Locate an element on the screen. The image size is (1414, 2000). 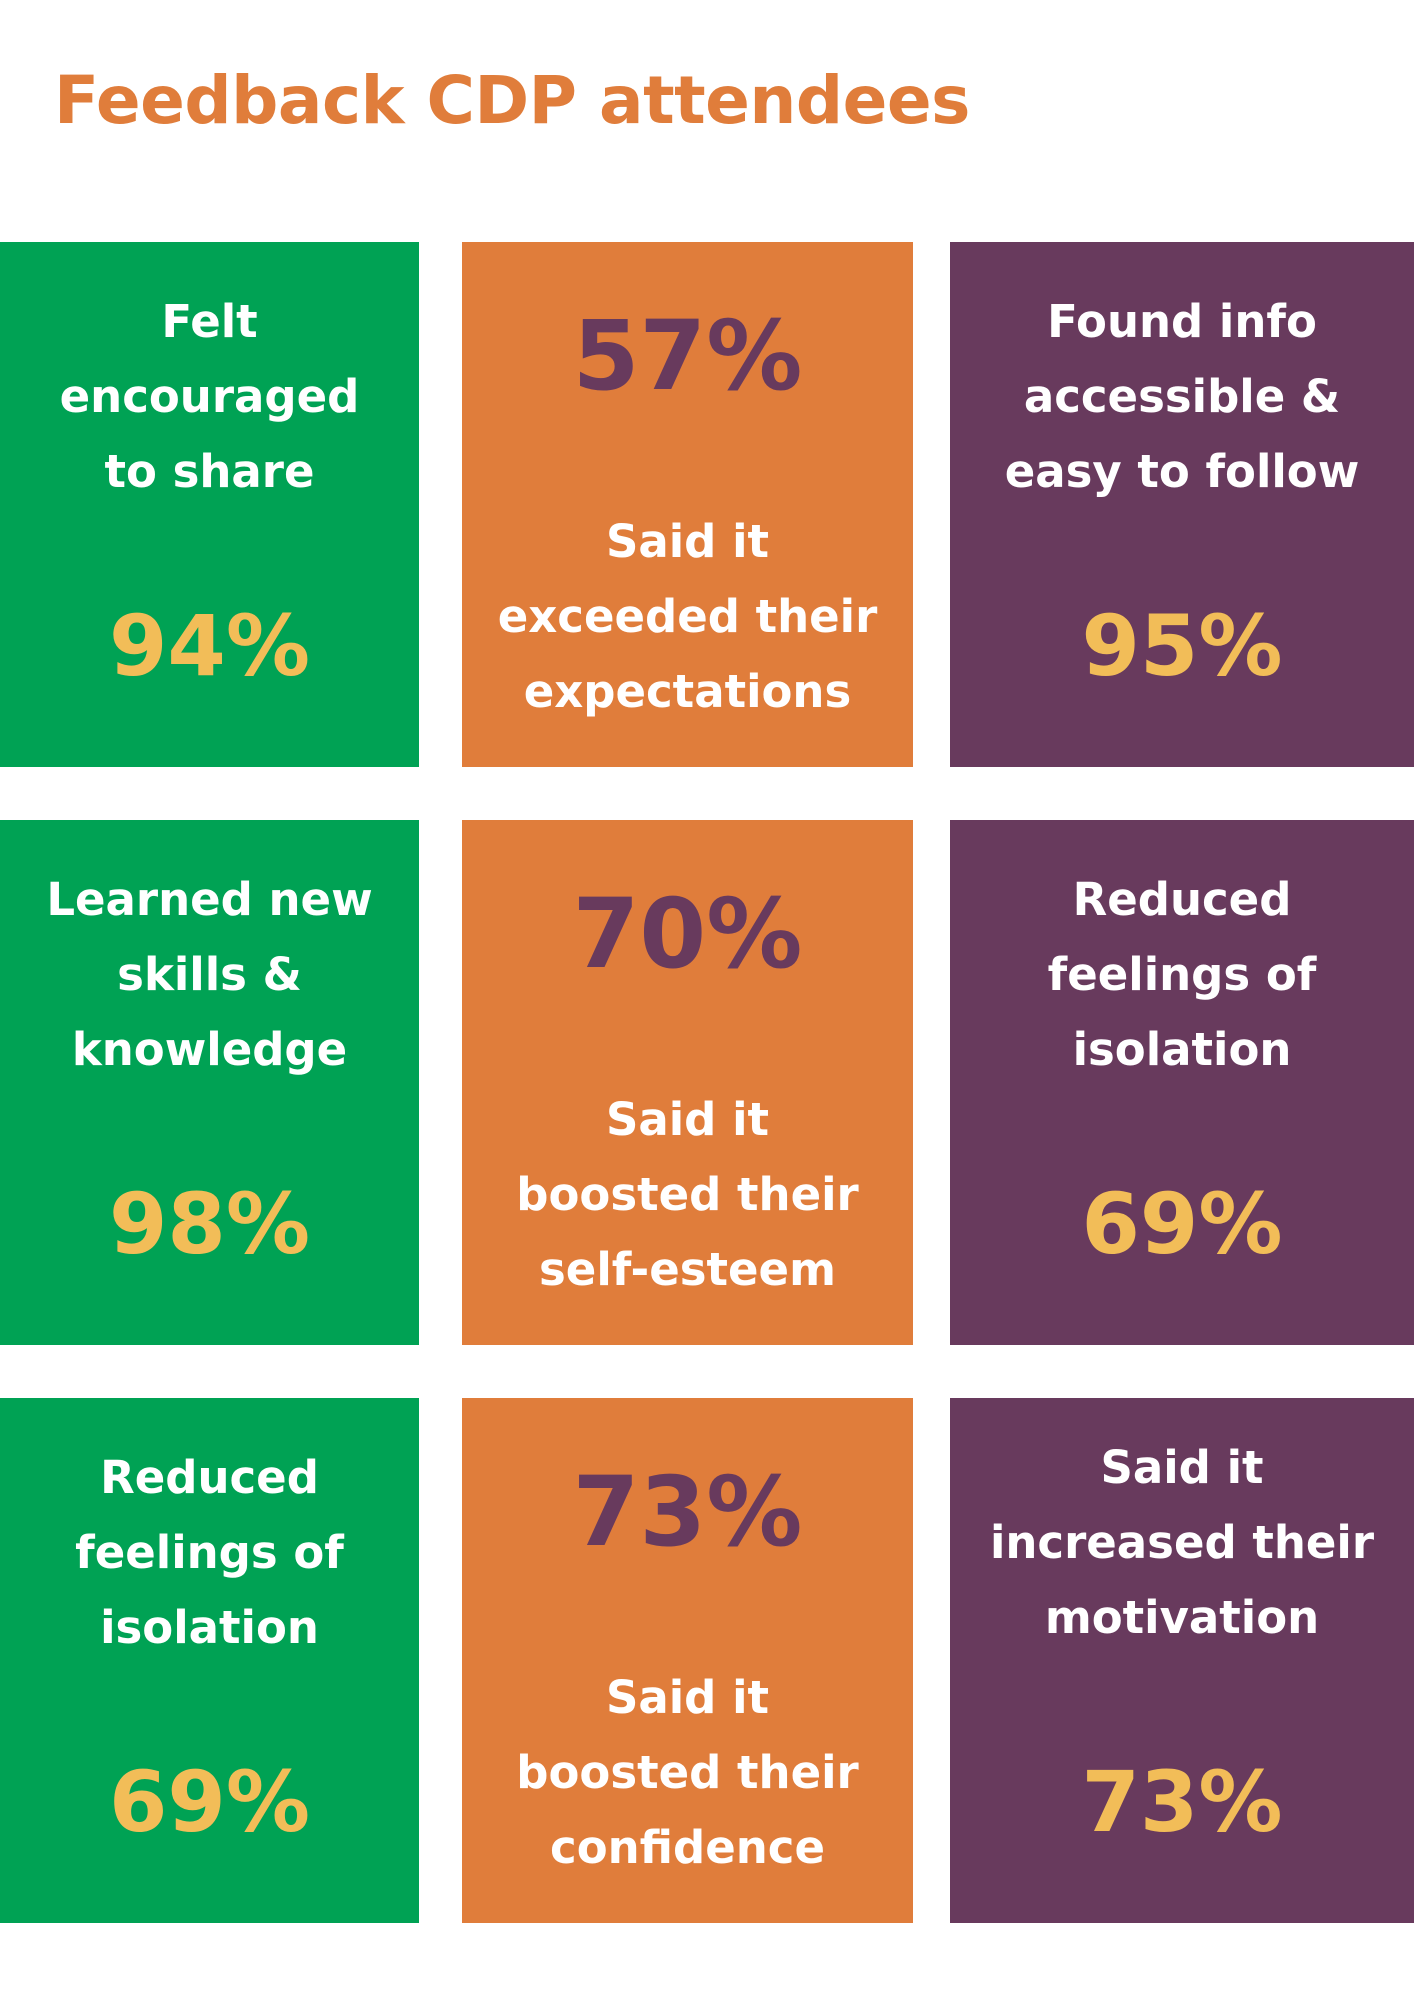
stat-label-line: self-esteem is located at coordinates (687, 1269).